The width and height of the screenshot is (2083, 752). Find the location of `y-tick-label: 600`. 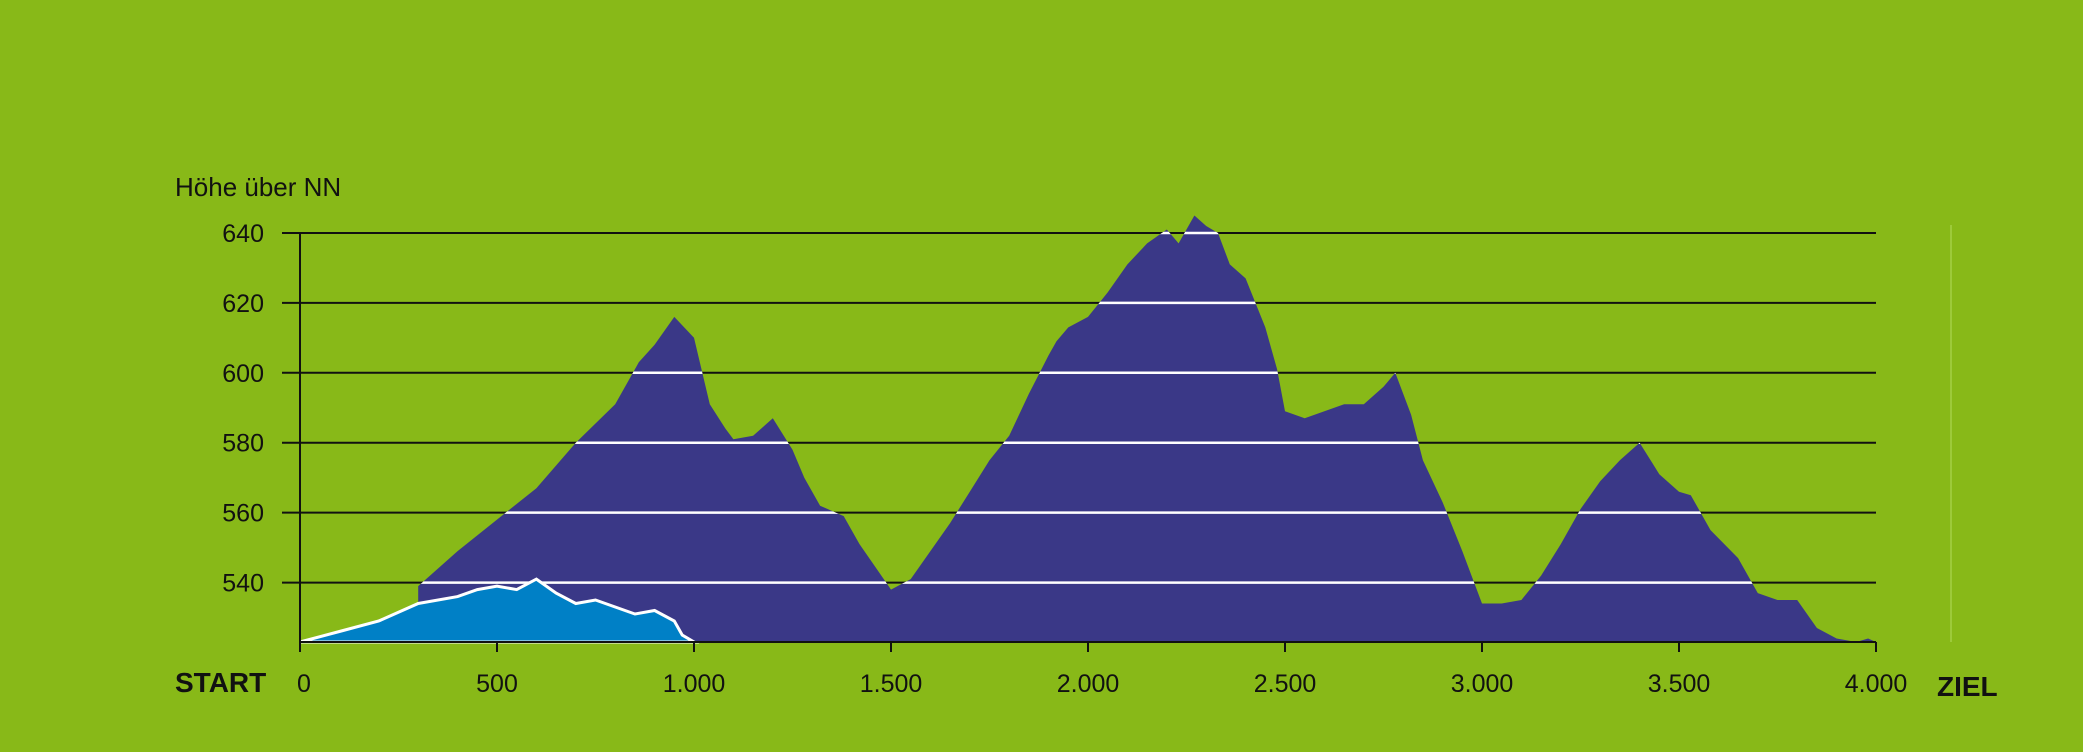

y-tick-label: 600 is located at coordinates (243, 374).